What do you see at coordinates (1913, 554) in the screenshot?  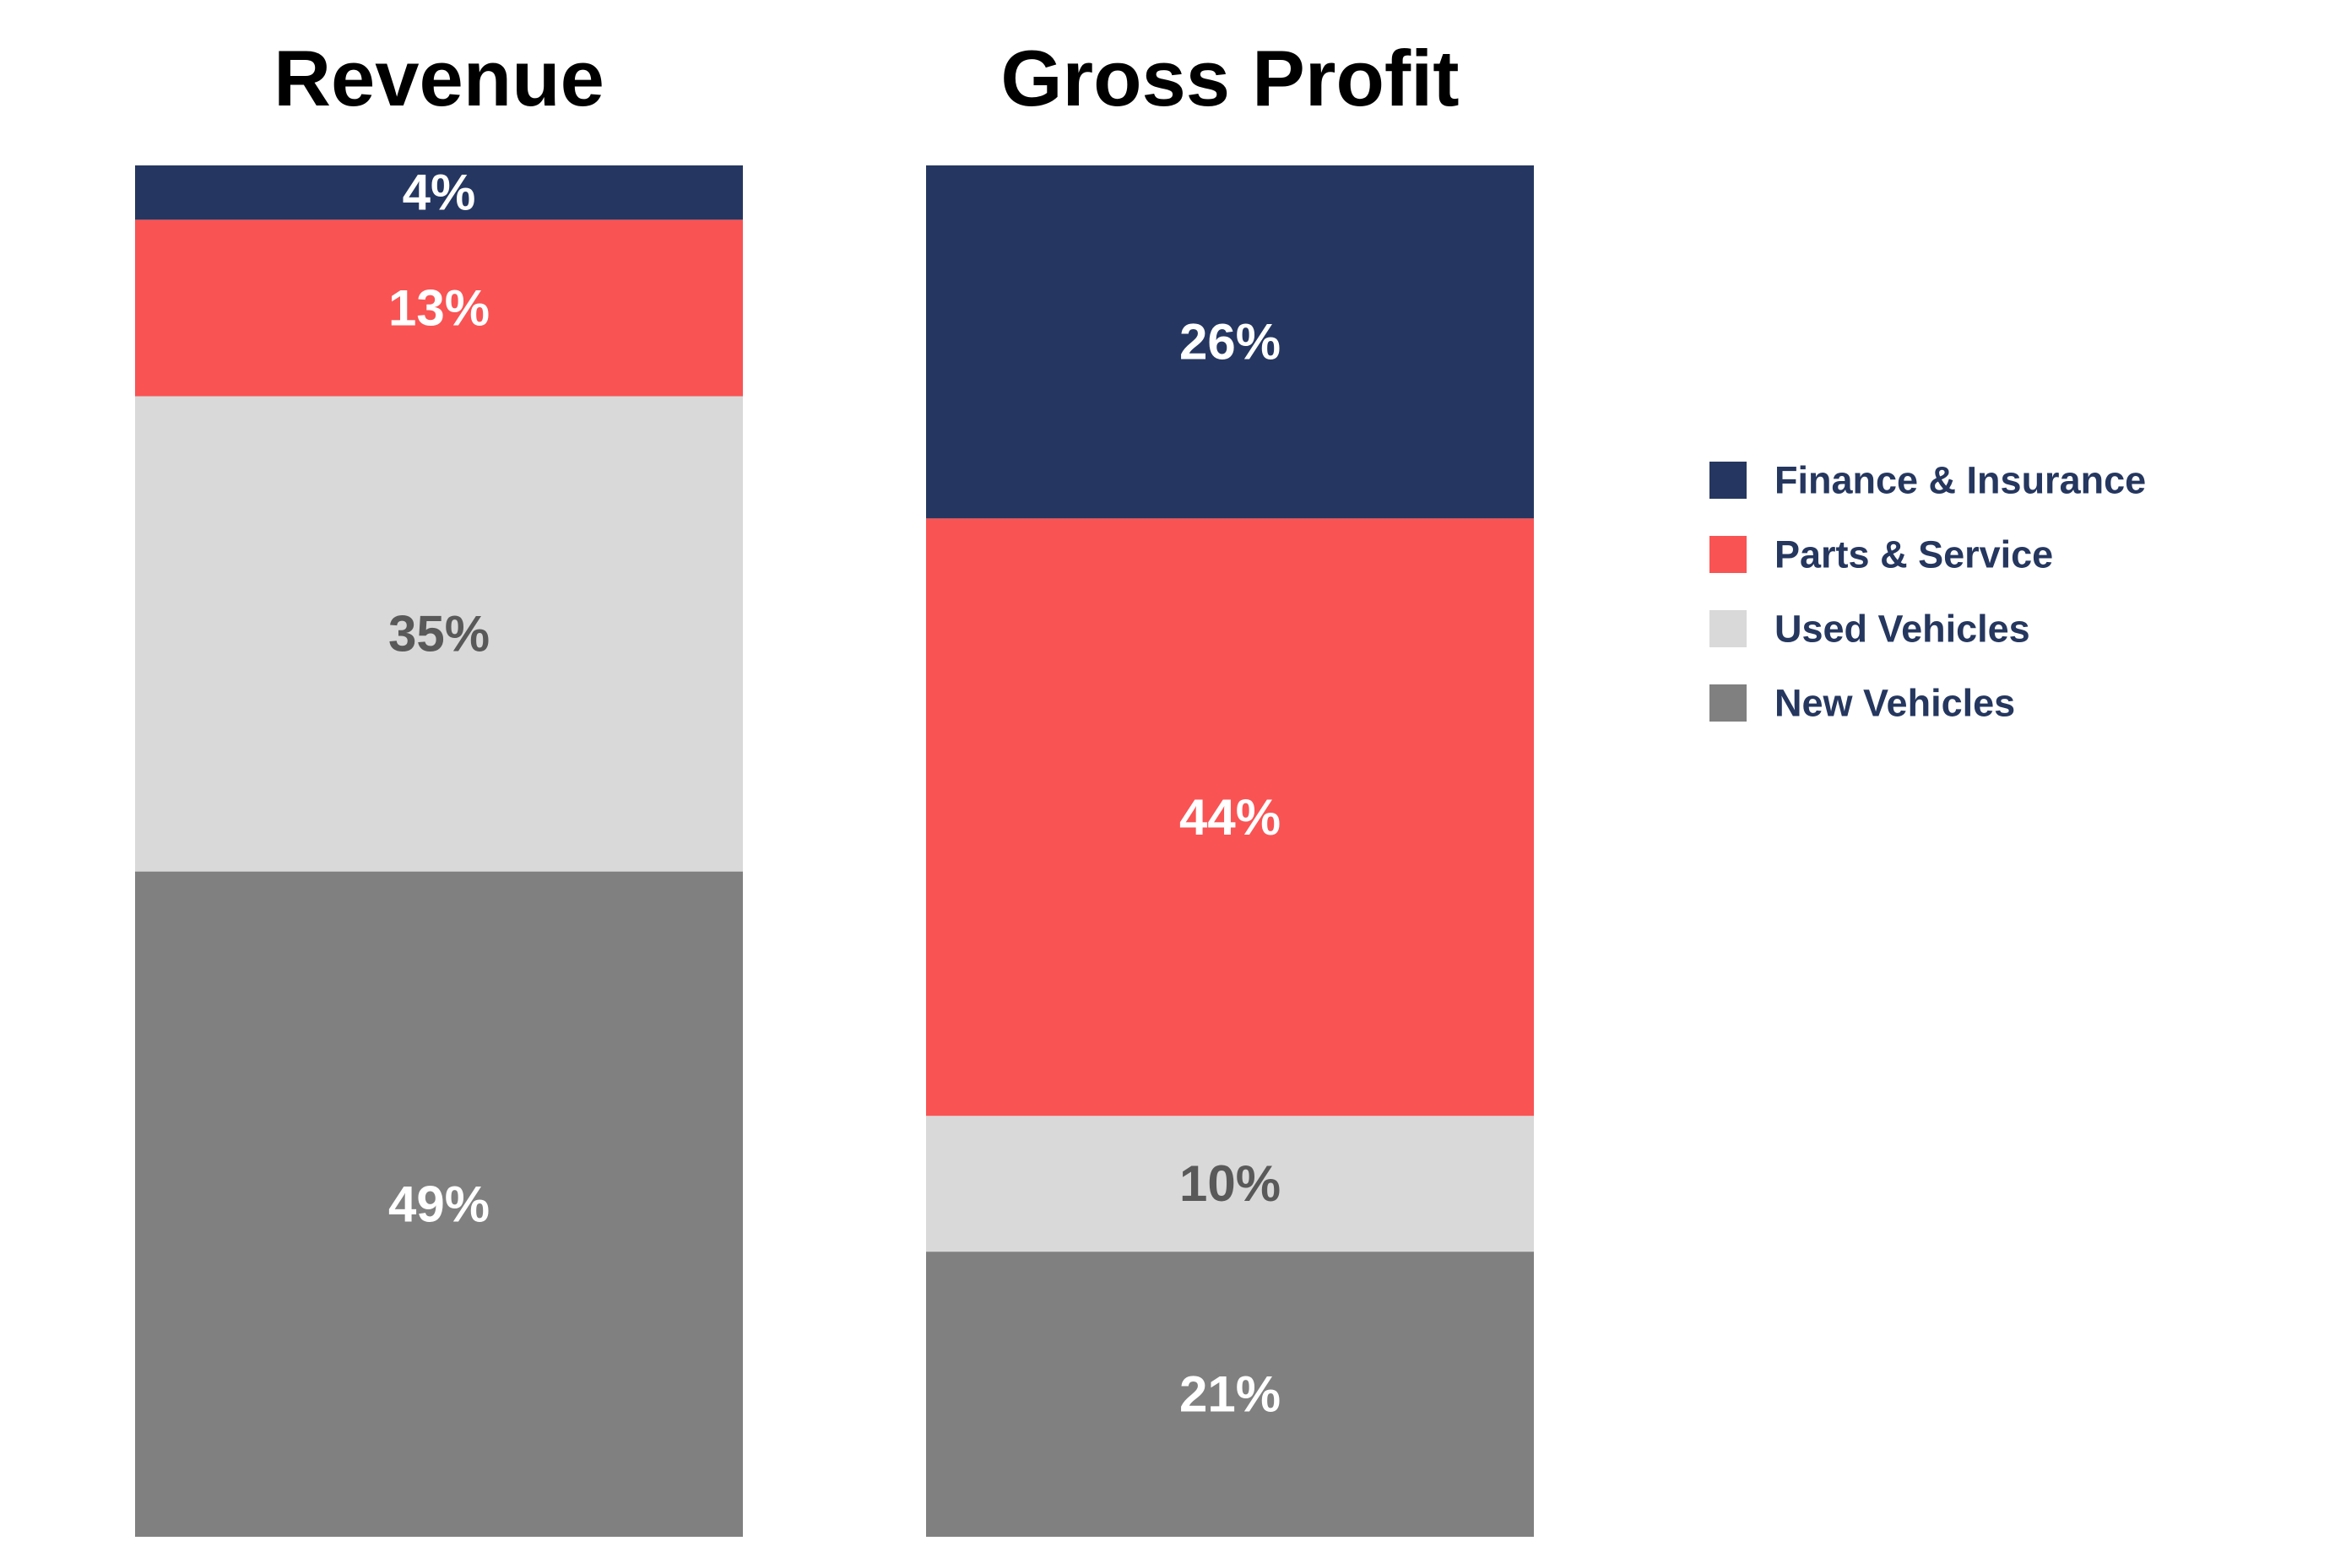 I see `legend-label-parts-and-service: Parts & Service` at bounding box center [1913, 554].